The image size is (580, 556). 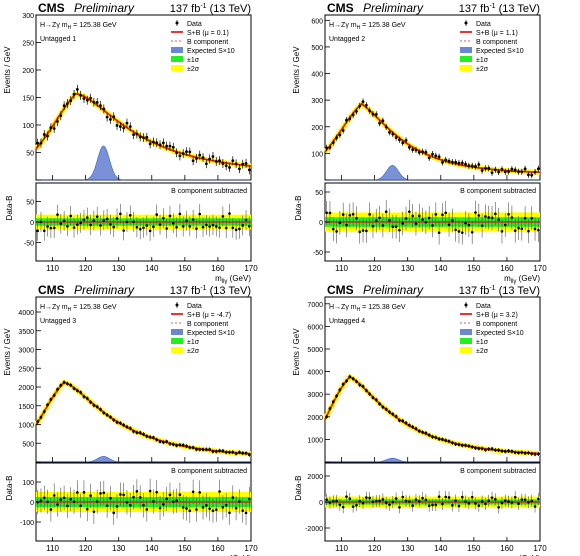 I want to click on expected-signal, so click(x=432, y=173).